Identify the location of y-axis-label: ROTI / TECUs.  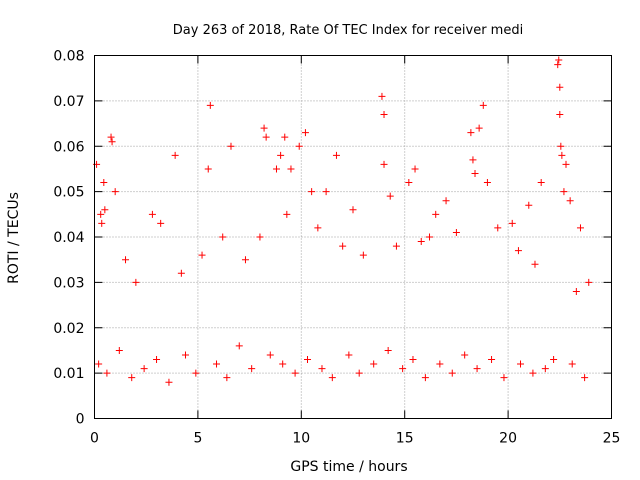
(14, 238).